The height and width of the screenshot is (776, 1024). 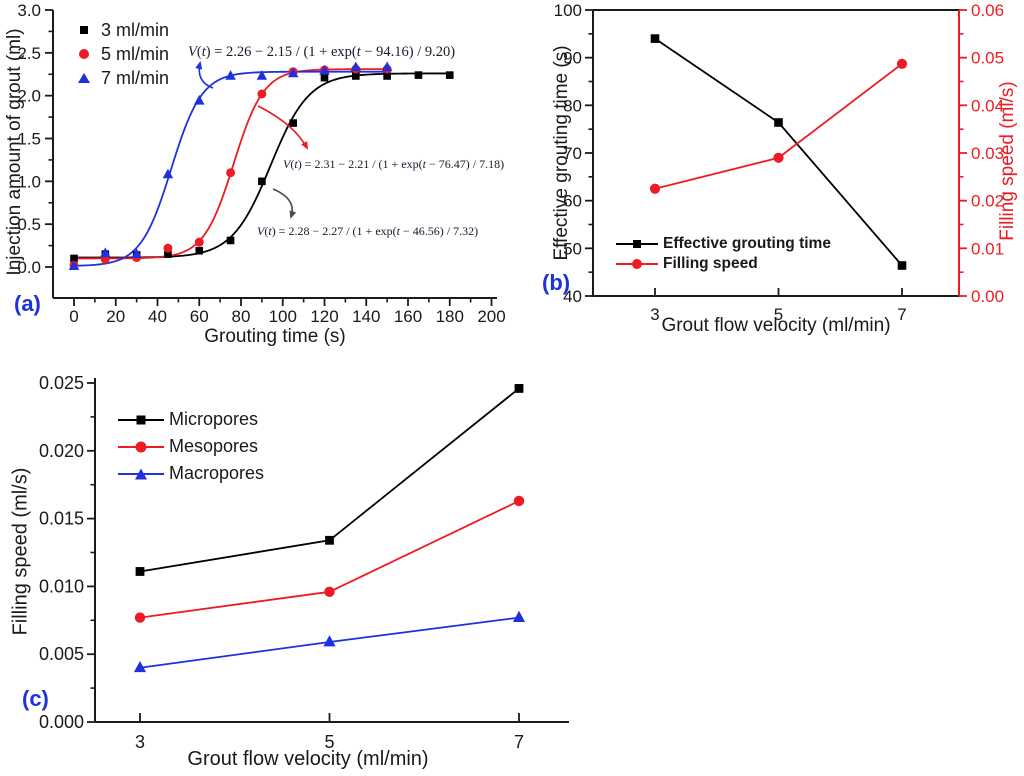 I want to click on panel-c-x-axis-title: Grout flow velocity (ml/min), so click(x=308, y=759).